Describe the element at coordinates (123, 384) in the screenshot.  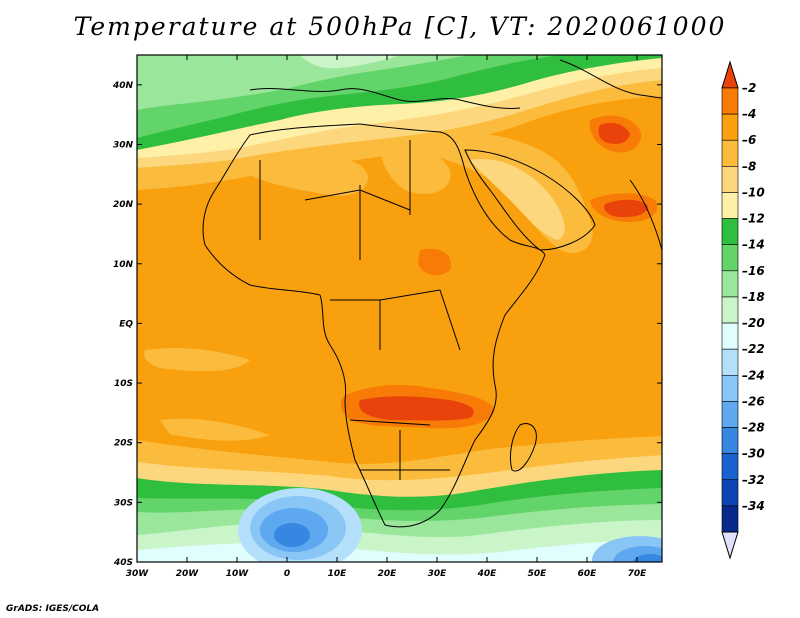
I see `lat-tick-label: 10S` at that location.